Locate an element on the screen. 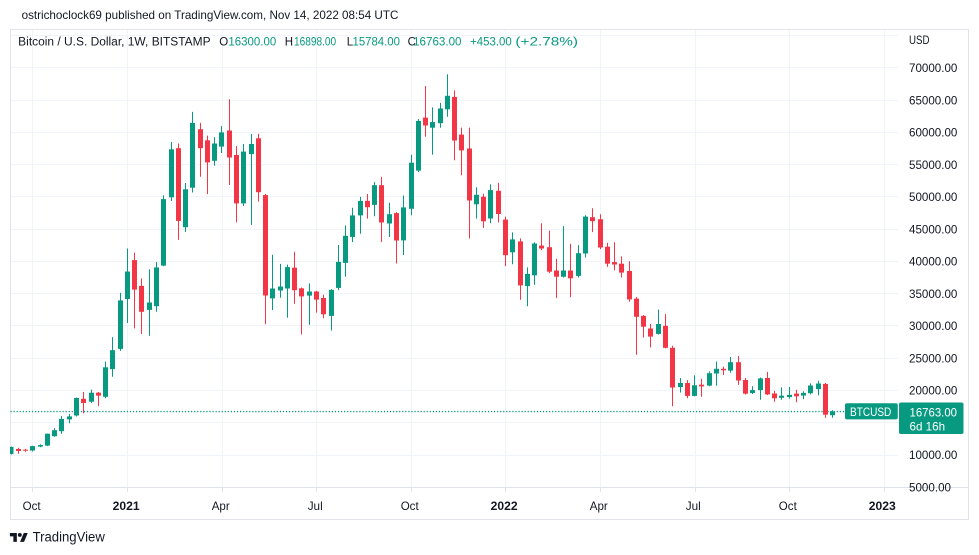 This screenshot has width=979, height=555. svg-text: C is located at coordinates (412, 42).